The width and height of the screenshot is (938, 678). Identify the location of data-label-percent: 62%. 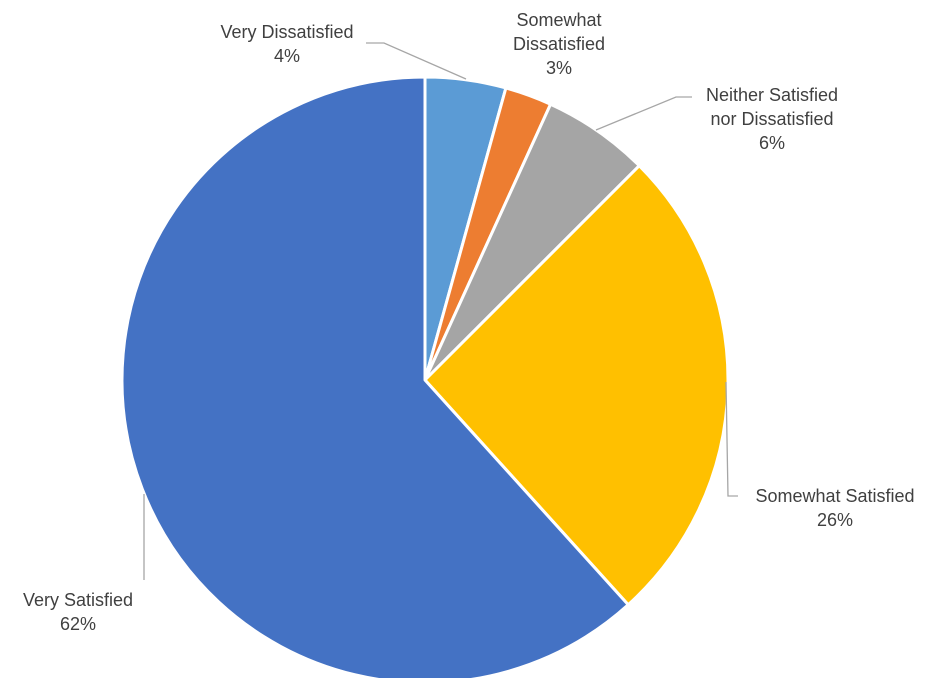
(78, 624).